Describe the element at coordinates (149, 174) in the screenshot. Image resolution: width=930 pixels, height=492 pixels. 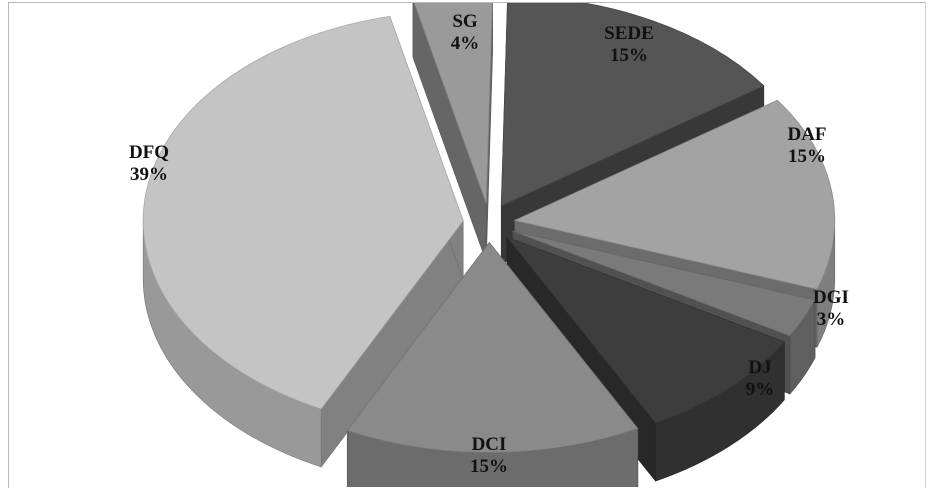
I see `slice-value-dfq: 39%` at that location.